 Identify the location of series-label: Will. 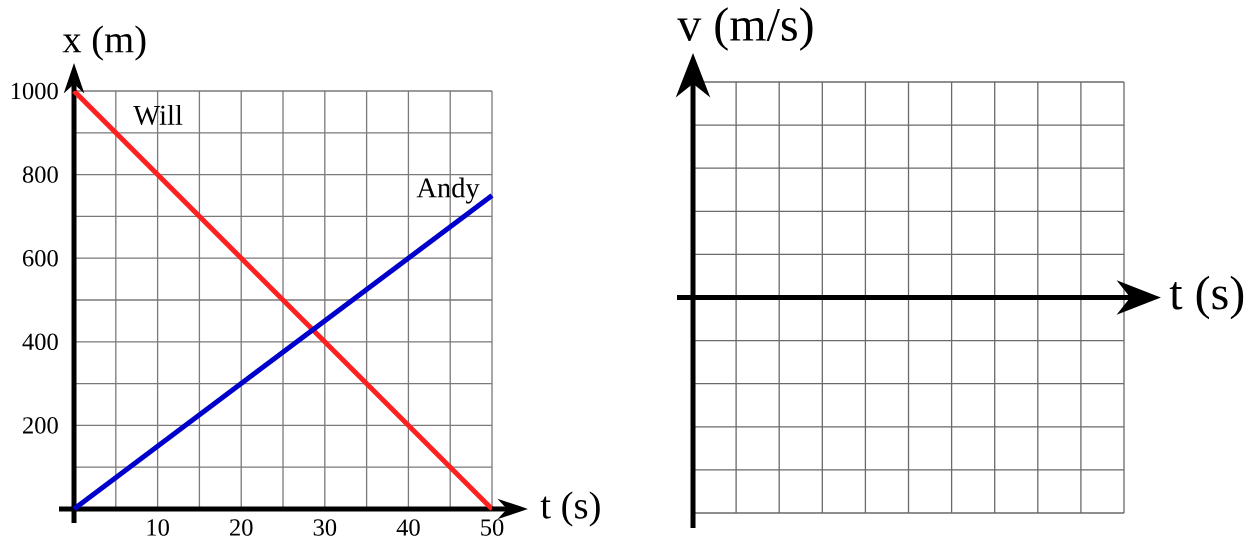
(158, 115).